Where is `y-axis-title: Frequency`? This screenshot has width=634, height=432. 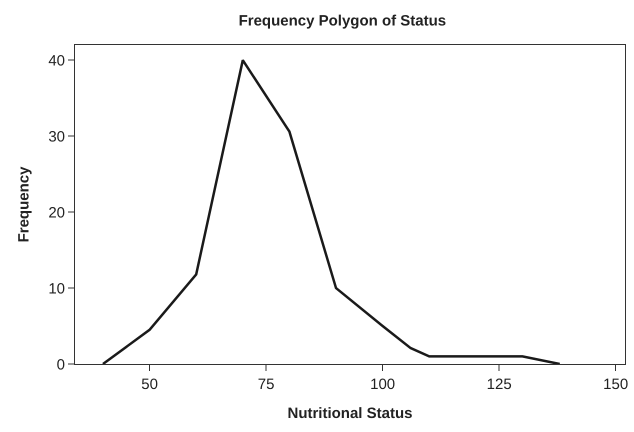
y-axis-title: Frequency is located at coordinates (24, 204).